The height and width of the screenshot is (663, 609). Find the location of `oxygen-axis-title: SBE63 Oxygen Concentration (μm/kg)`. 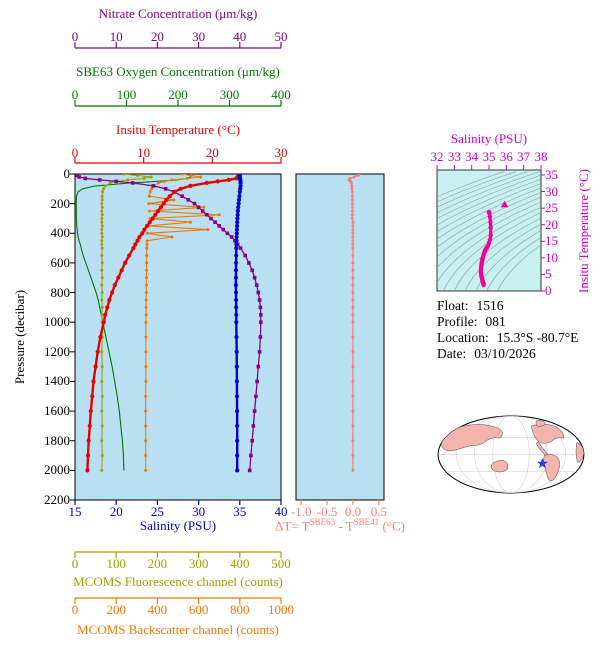

oxygen-axis-title: SBE63 Oxygen Concentration (μm/kg) is located at coordinates (178, 71).